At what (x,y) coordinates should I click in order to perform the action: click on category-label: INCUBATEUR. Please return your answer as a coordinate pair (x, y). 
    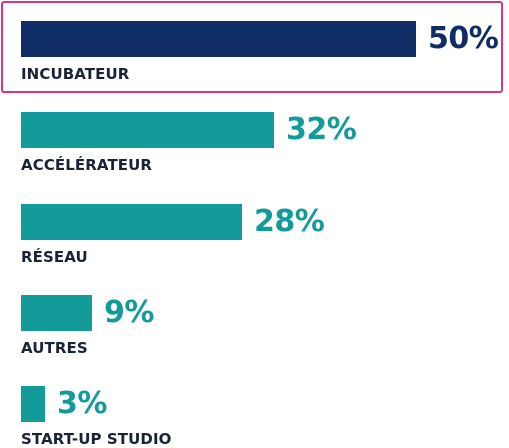
    Looking at the image, I should click on (75, 74).